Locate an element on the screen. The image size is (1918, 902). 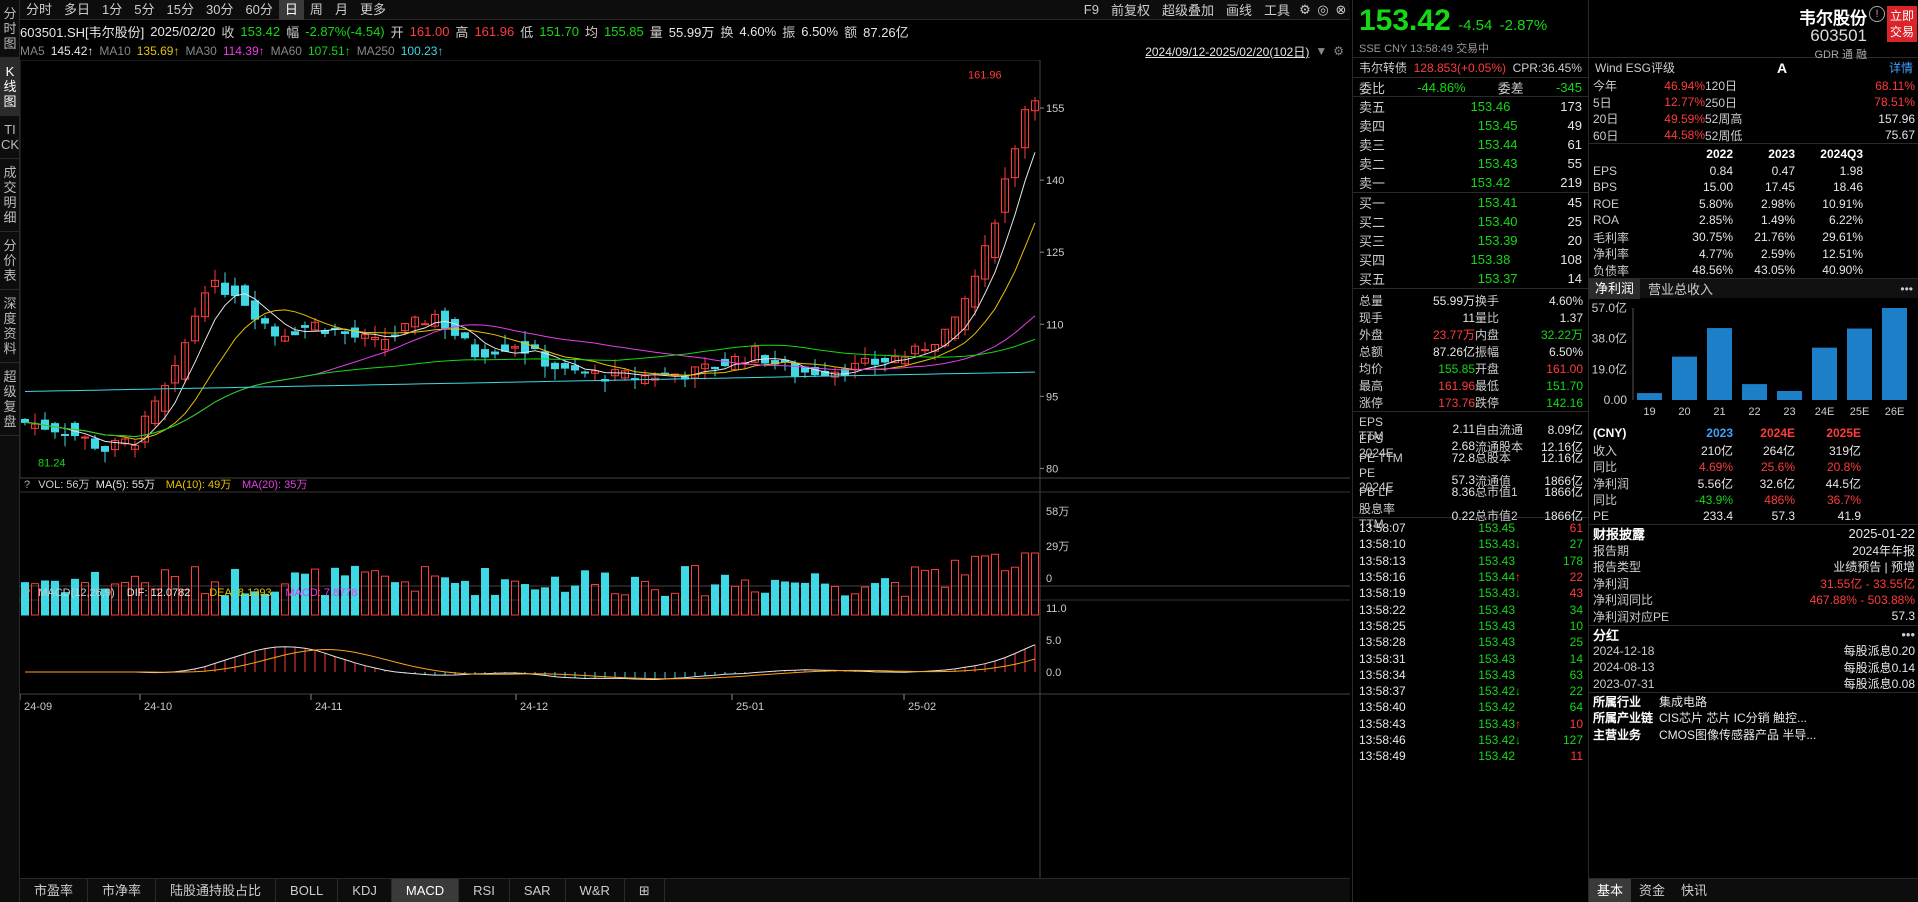
period-tab-9: 月 is located at coordinates (341, 9).